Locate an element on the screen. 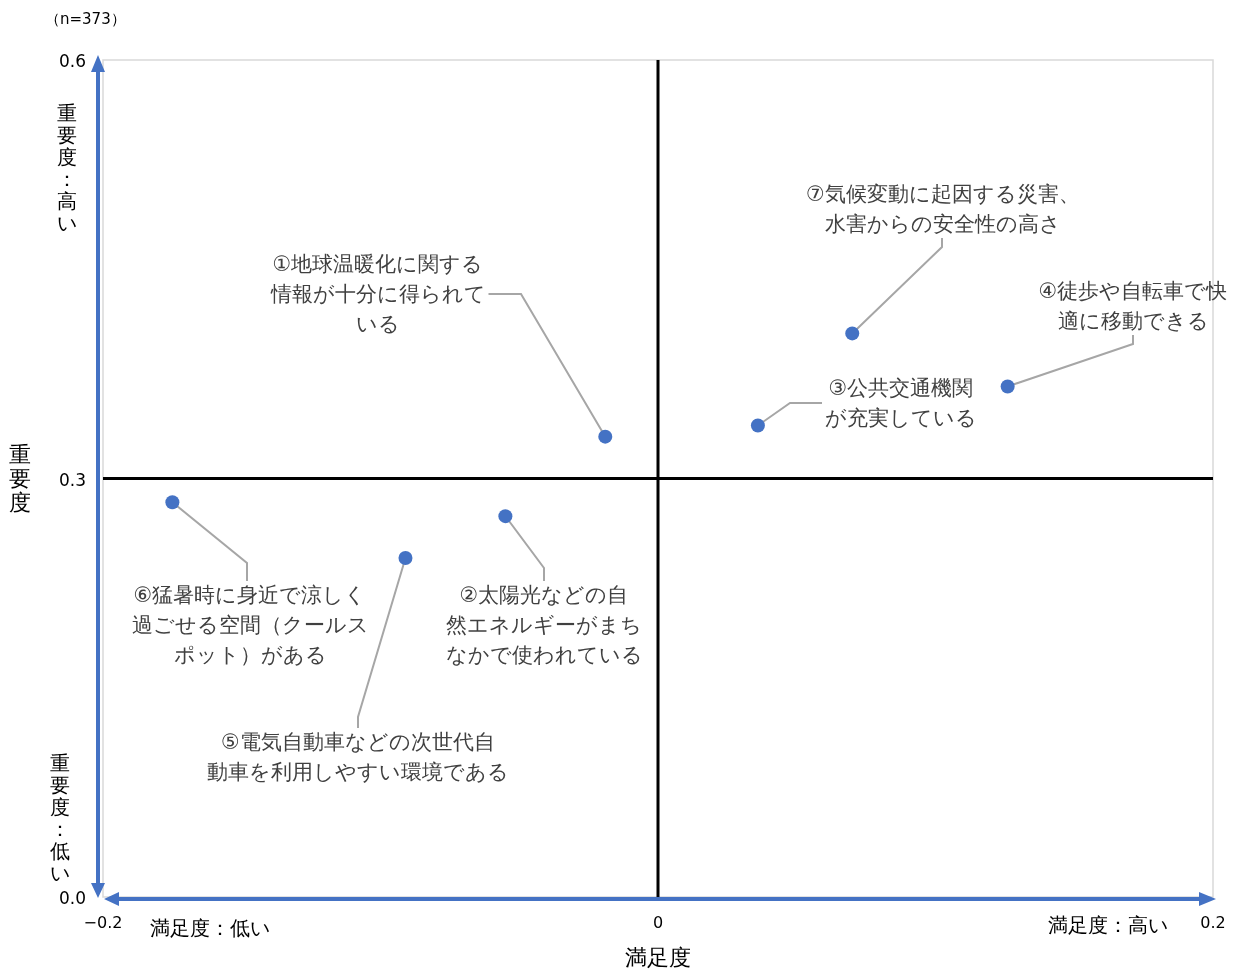 This screenshot has height=971, width=1254. text: 重要度 is located at coordinates (20, 478).